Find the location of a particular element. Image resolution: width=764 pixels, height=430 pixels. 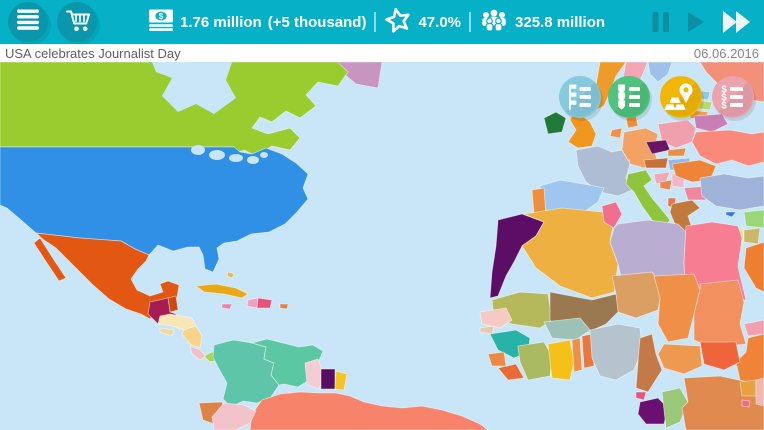

country-bahamas is located at coordinates (230, 275).